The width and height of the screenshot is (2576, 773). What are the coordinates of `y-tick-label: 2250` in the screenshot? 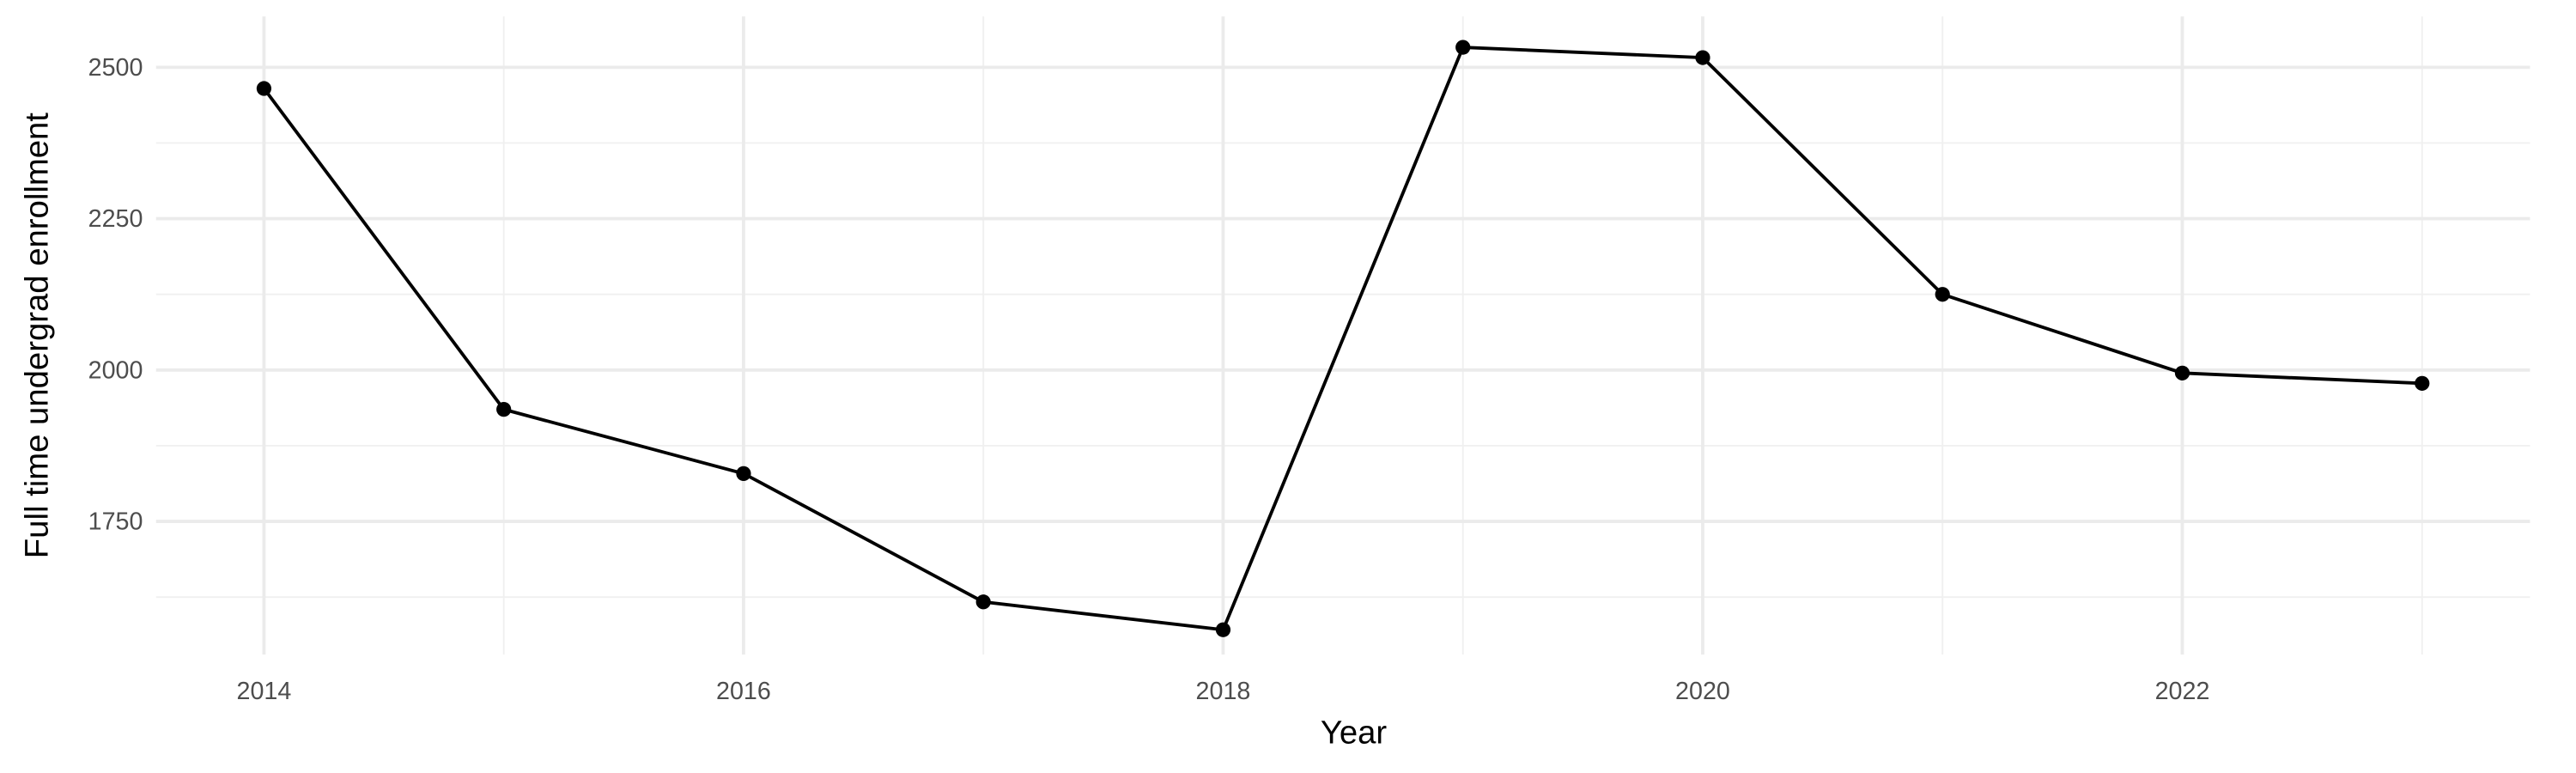 It's located at (116, 219).